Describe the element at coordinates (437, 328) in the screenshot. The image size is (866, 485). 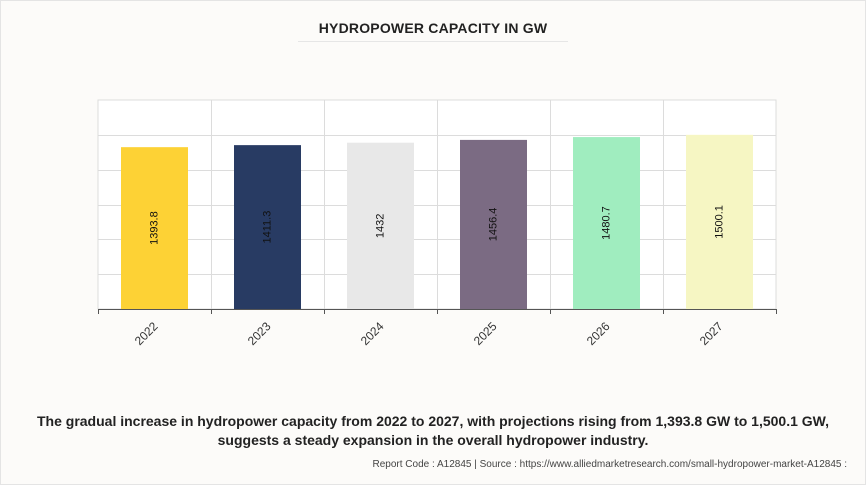
I see `axis-layer: 2022 2023 2024 2025 2026 2027` at that location.